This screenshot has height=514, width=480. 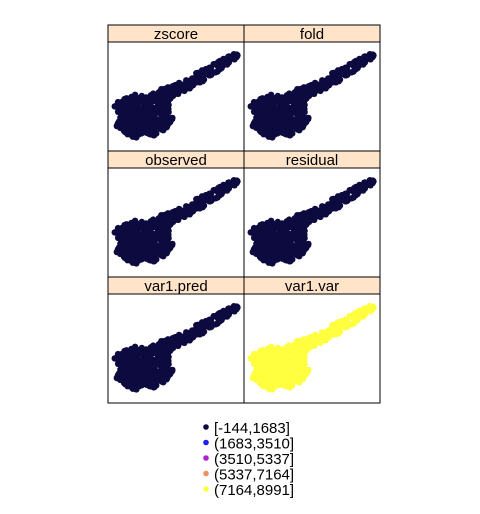 What do you see at coordinates (254, 490) in the screenshot?
I see `legend-label: (7164,8991]` at bounding box center [254, 490].